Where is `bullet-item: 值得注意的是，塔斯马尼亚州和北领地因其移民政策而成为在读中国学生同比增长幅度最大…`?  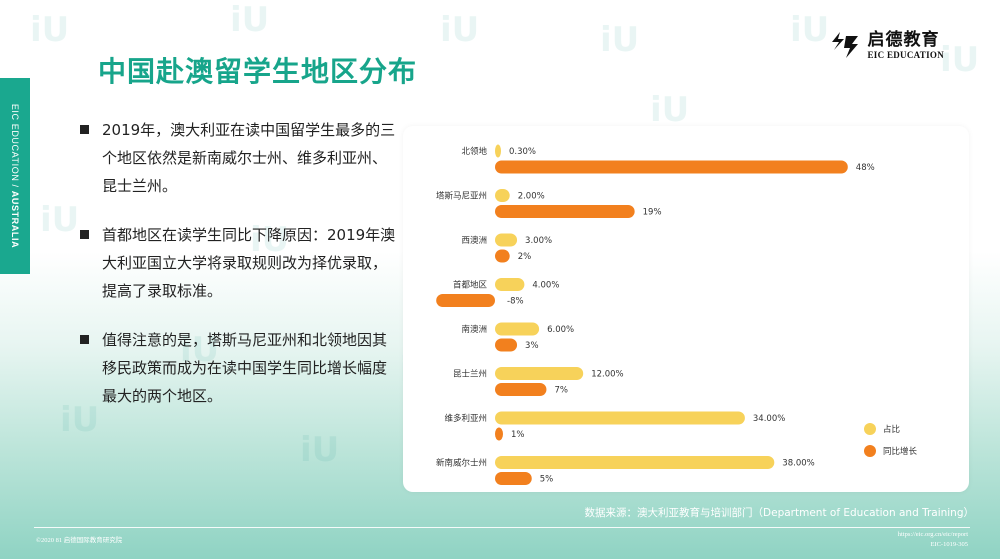 bullet-item: 值得注意的是，塔斯马尼亚州和北领地因其移民政策而成为在读中国学生同比增长幅度最大… is located at coordinates (239, 368).